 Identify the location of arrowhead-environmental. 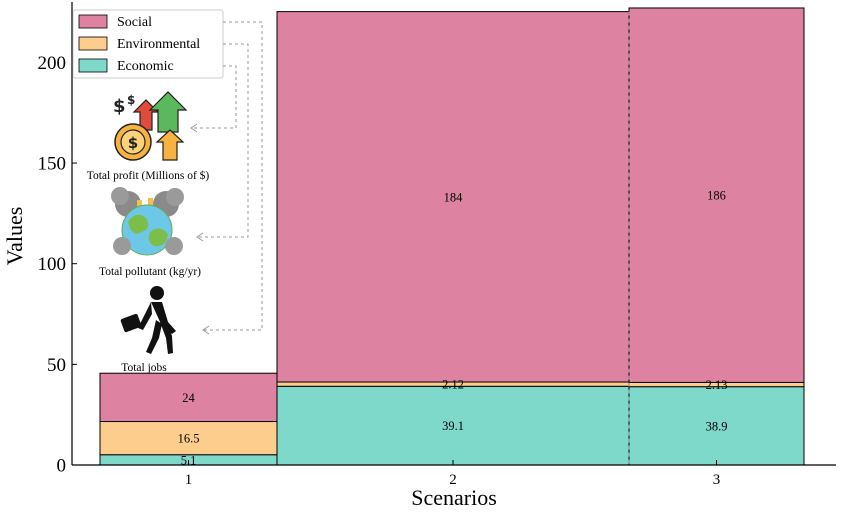
(200, 237).